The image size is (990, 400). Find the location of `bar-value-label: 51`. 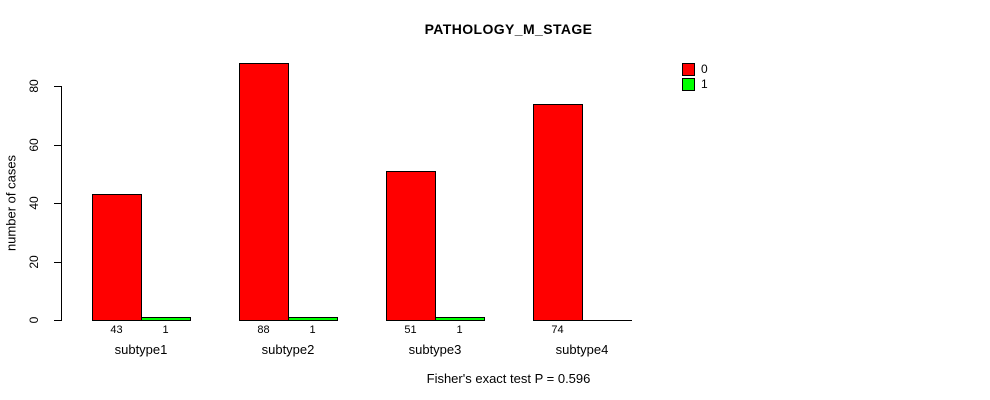

bar-value-label: 51 is located at coordinates (410, 330).